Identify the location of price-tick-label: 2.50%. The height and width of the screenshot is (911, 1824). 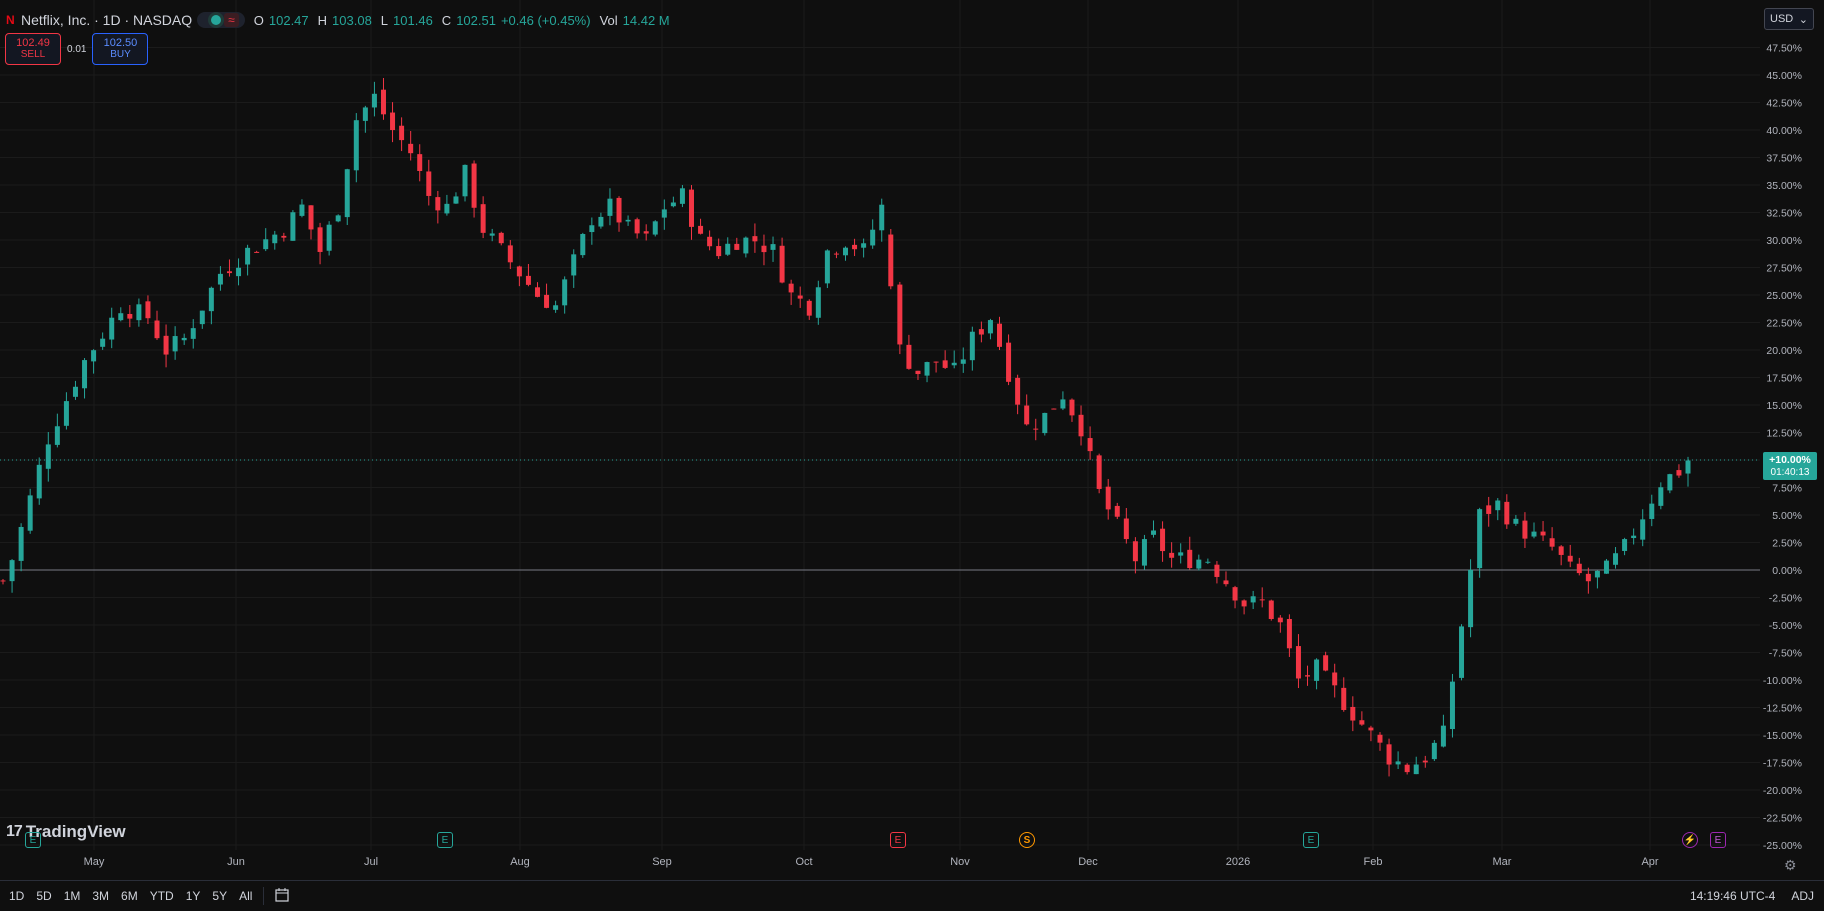
(1787, 544).